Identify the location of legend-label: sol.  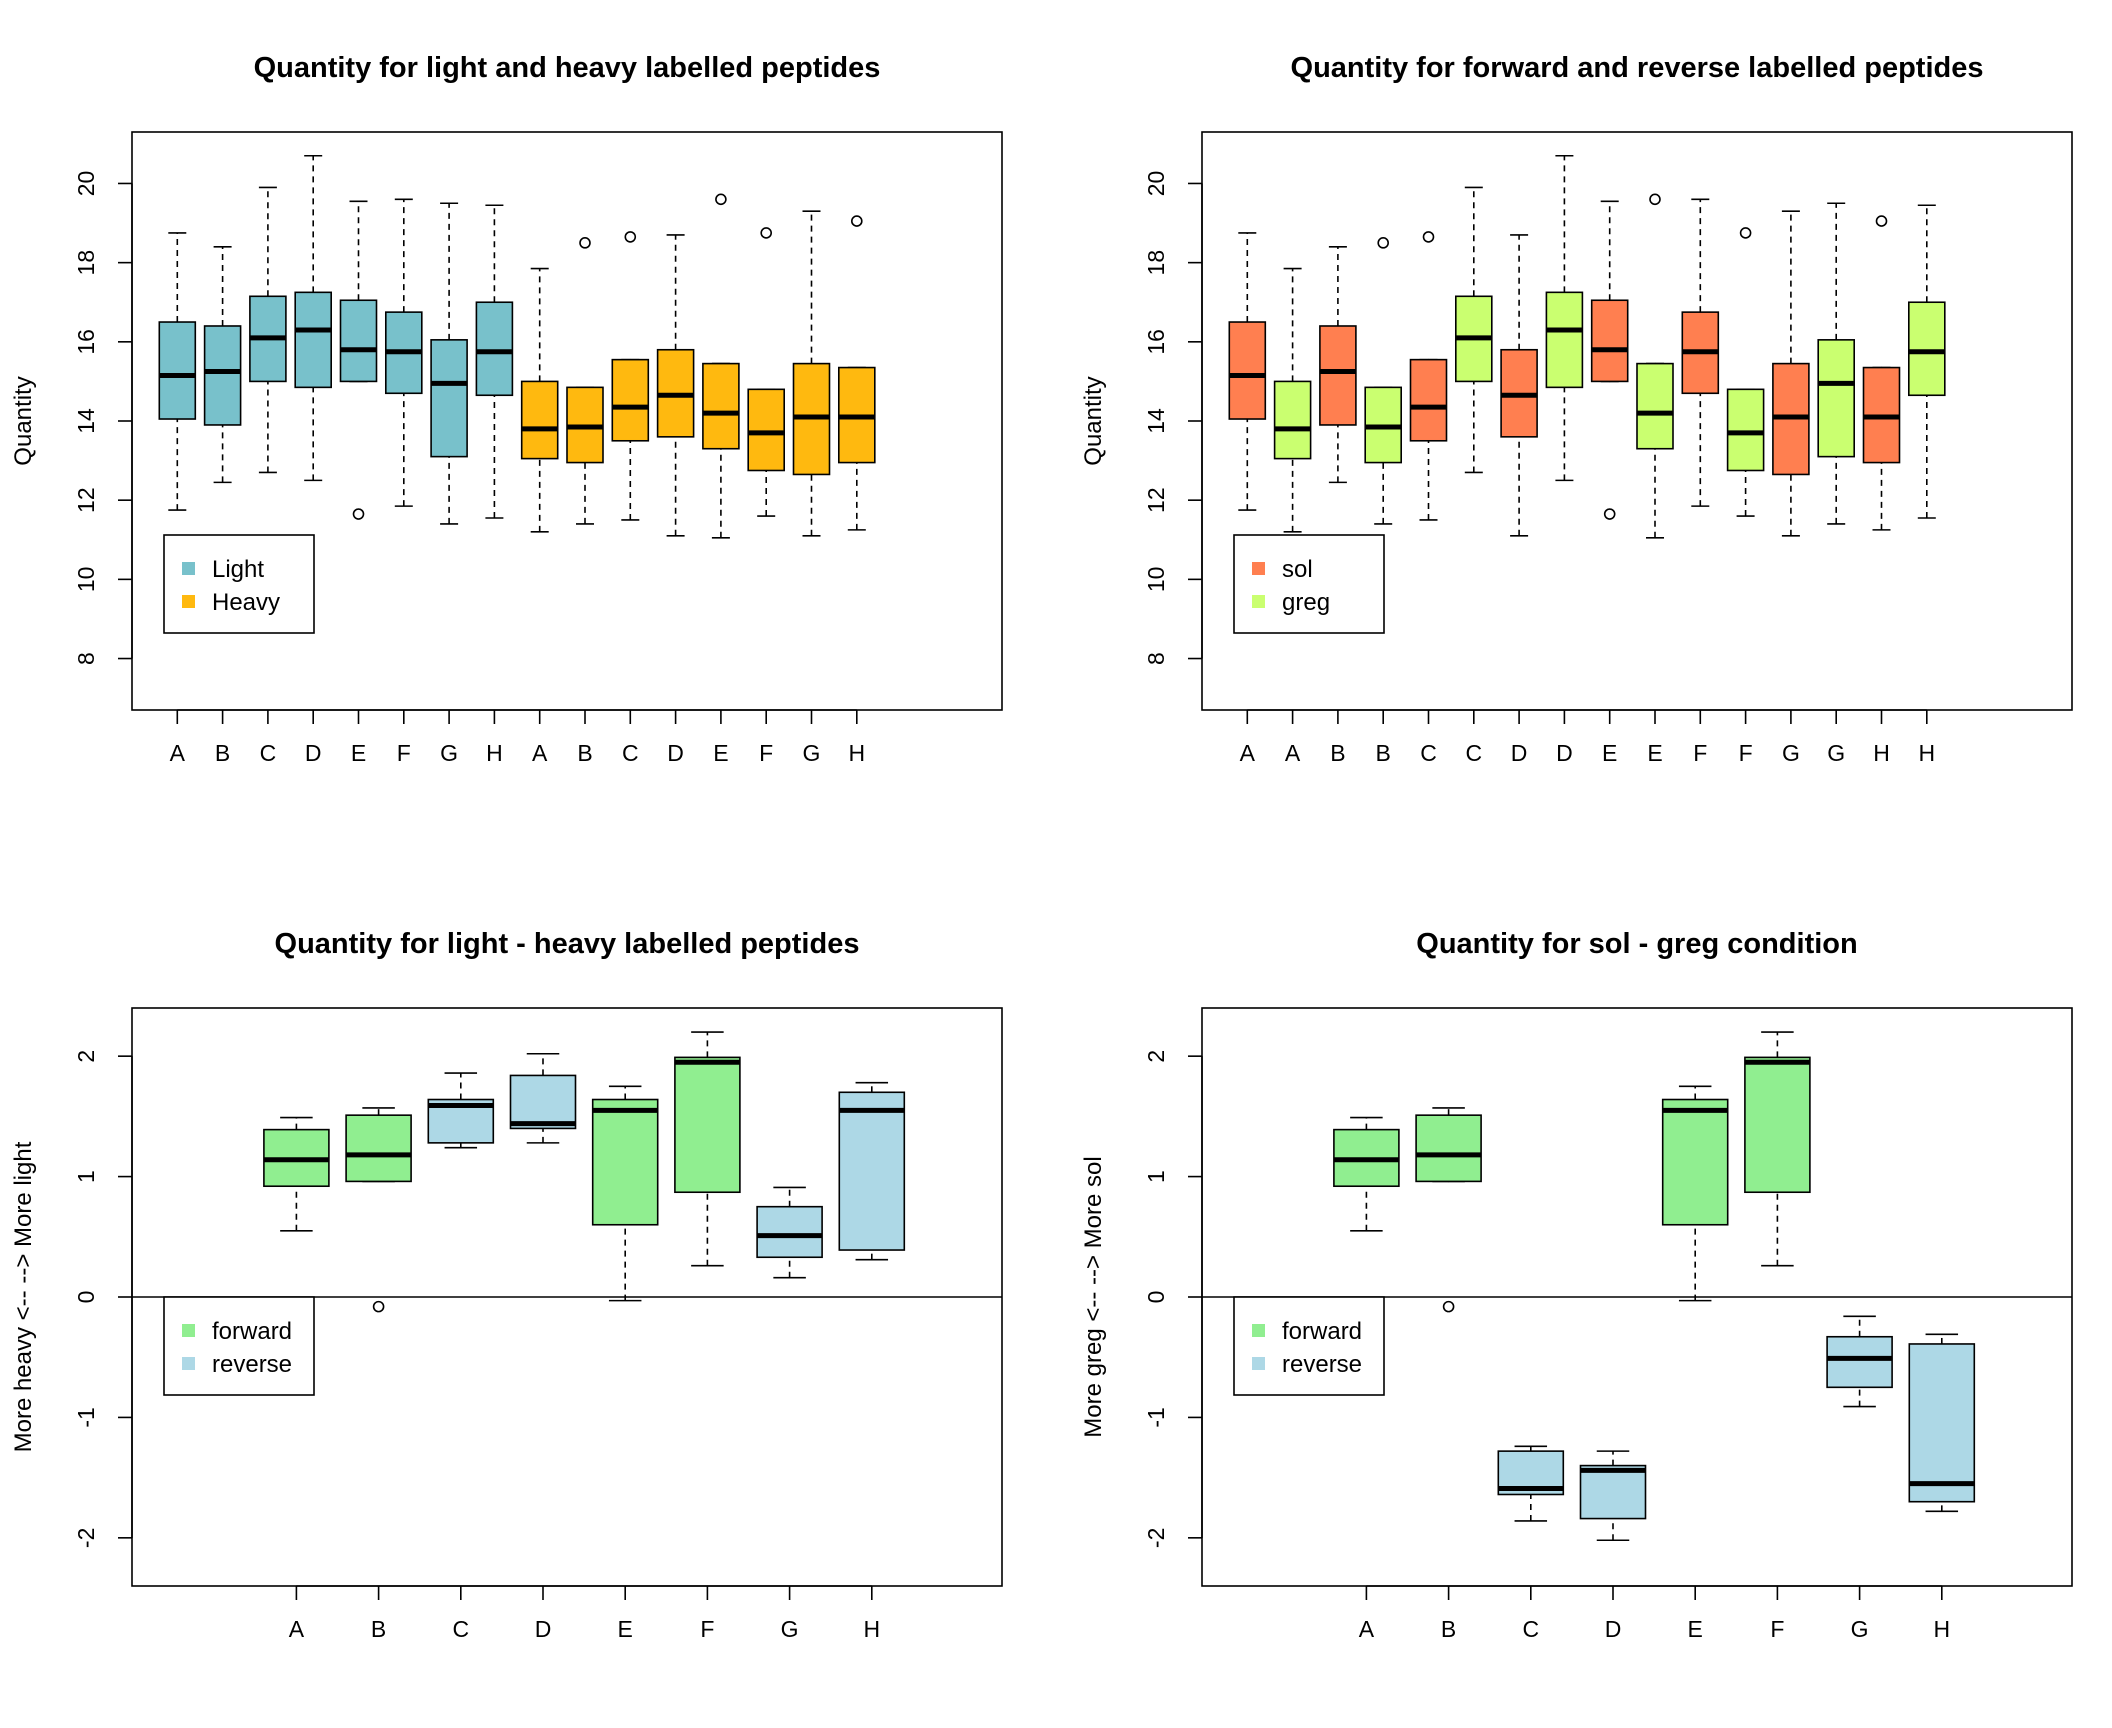
(1297, 569).